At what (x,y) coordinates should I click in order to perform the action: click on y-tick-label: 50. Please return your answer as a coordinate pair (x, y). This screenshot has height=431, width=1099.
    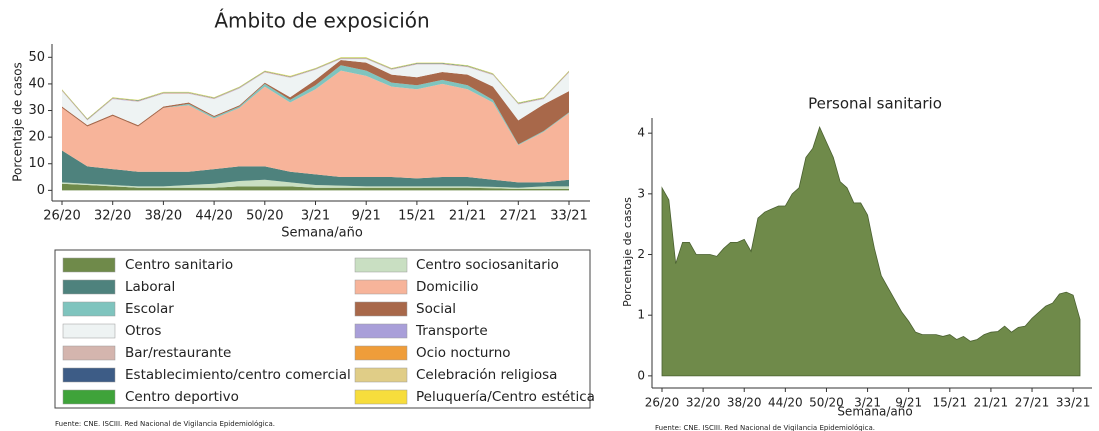
    Looking at the image, I should click on (36, 57).